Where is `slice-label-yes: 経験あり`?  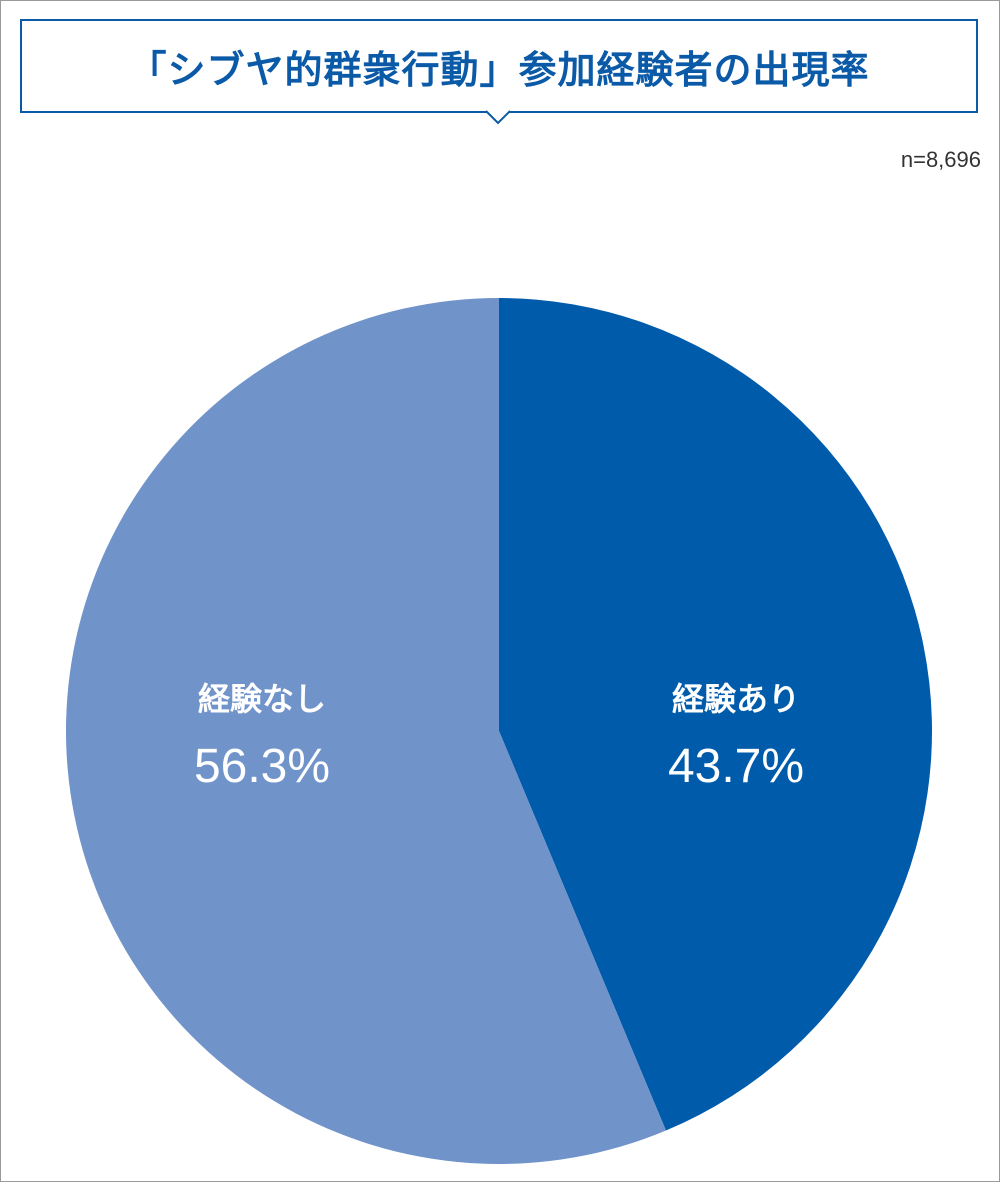
slice-label-yes: 経験あり is located at coordinates (736, 699).